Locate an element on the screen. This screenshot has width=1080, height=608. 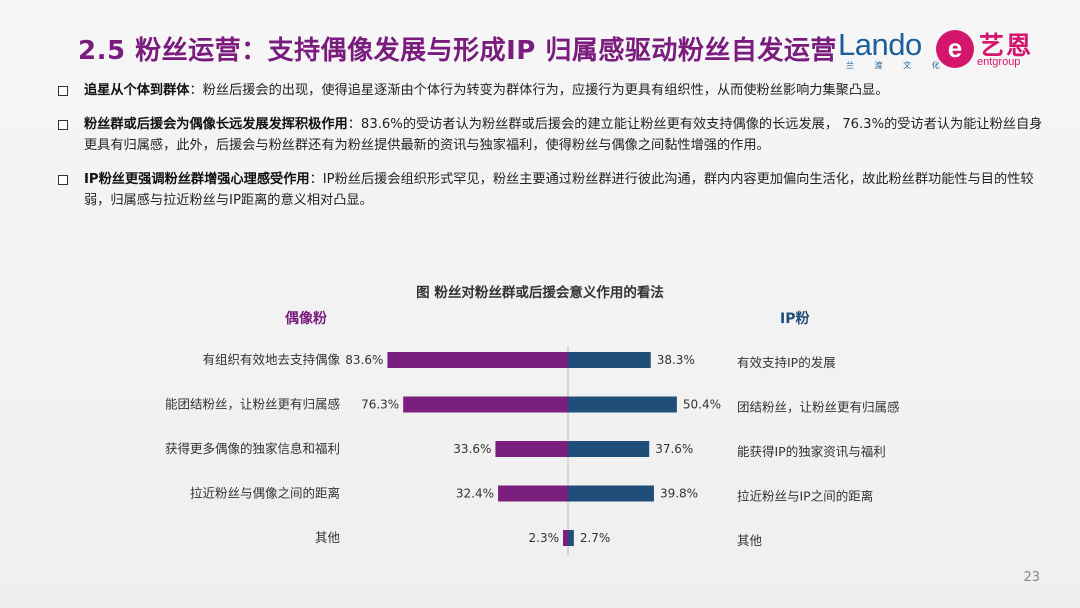
bar-right-value-label: 50.4% is located at coordinates (702, 405).